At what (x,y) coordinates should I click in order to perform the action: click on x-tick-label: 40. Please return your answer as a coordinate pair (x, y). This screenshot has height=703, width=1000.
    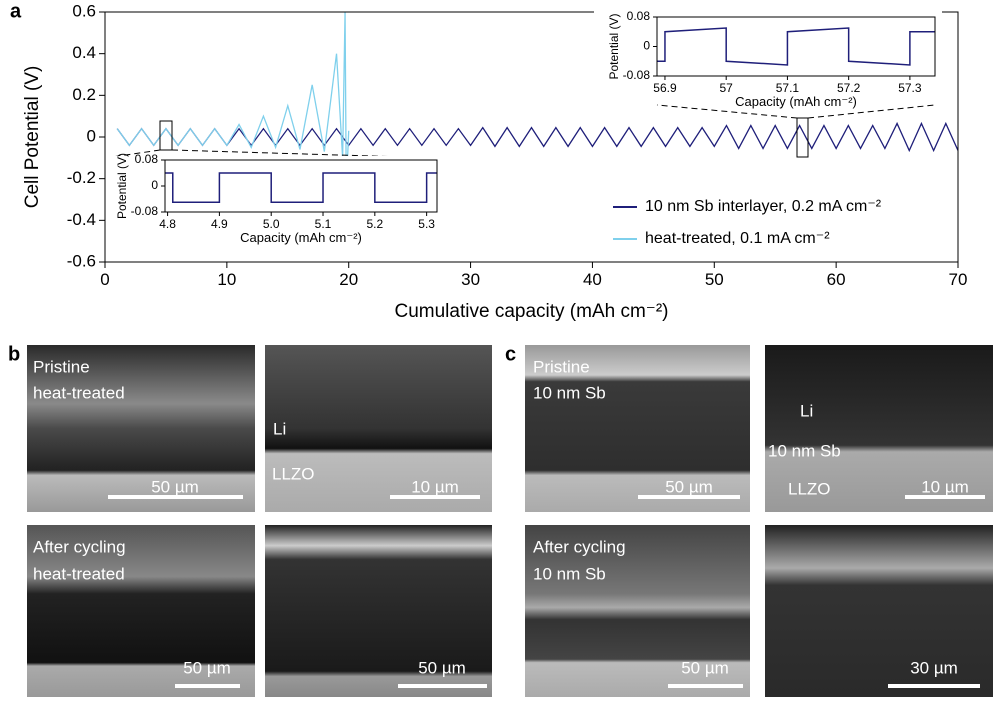
    Looking at the image, I should click on (592, 279).